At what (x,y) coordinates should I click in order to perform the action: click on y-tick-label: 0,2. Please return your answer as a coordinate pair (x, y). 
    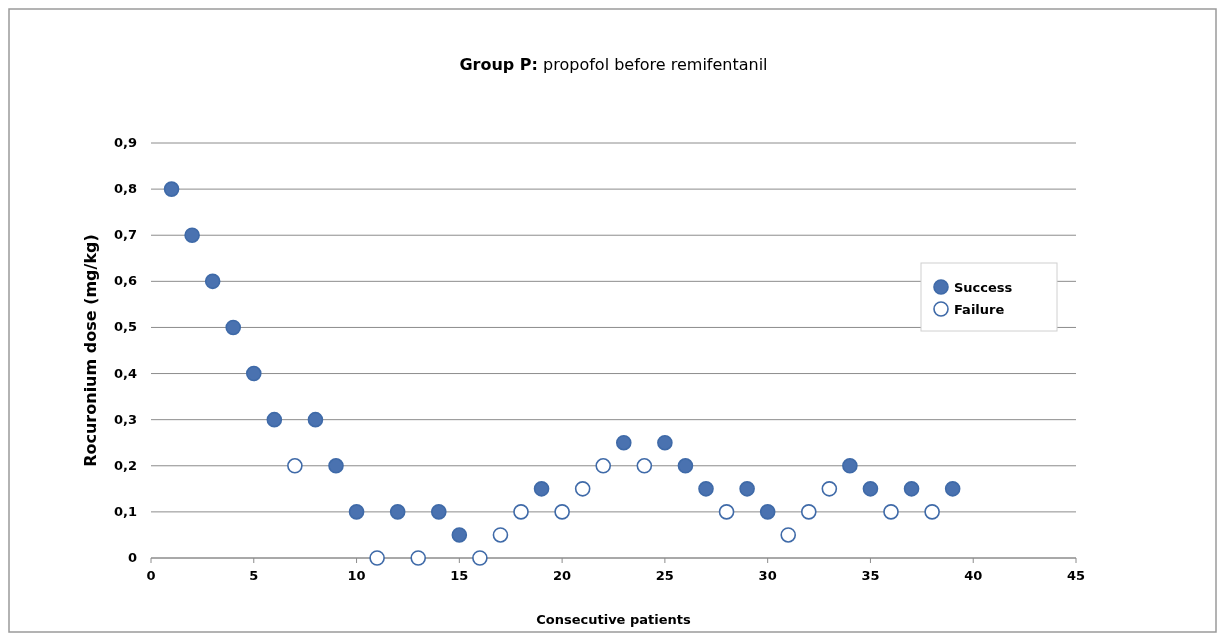
    Looking at the image, I should click on (125, 465).